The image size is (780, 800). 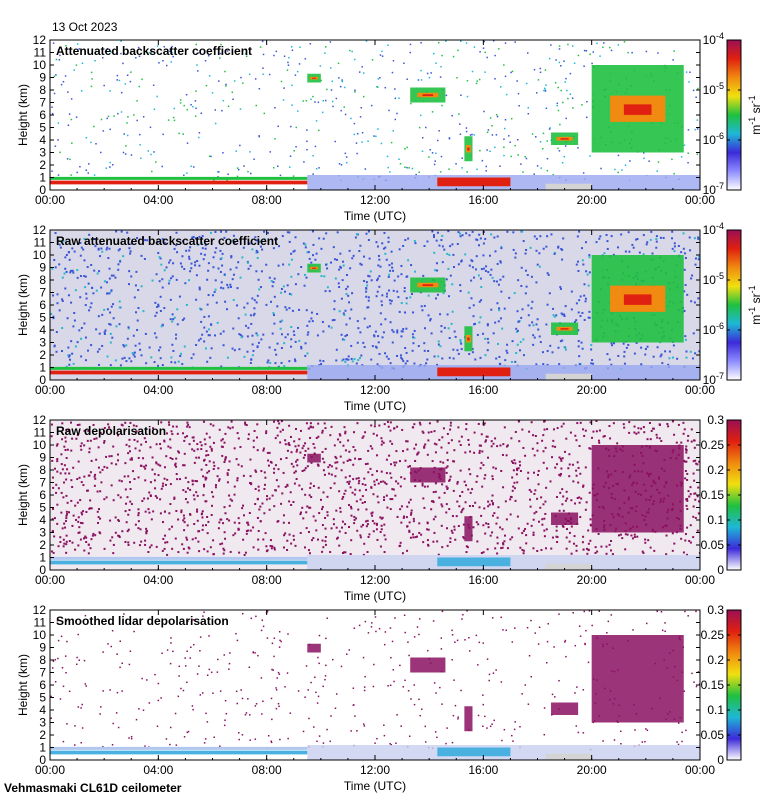 I want to click on panel-title: Smoothed lidar depolarisation, so click(x=142, y=621).